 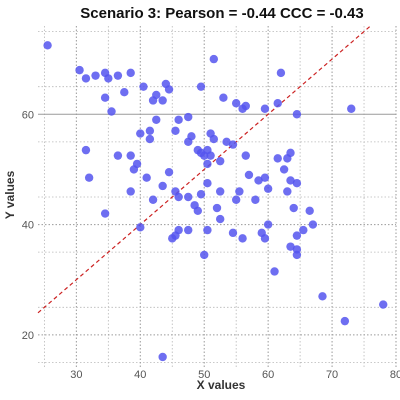 What do you see at coordinates (28, 226) in the screenshot?
I see `y-tick-label: 40` at bounding box center [28, 226].